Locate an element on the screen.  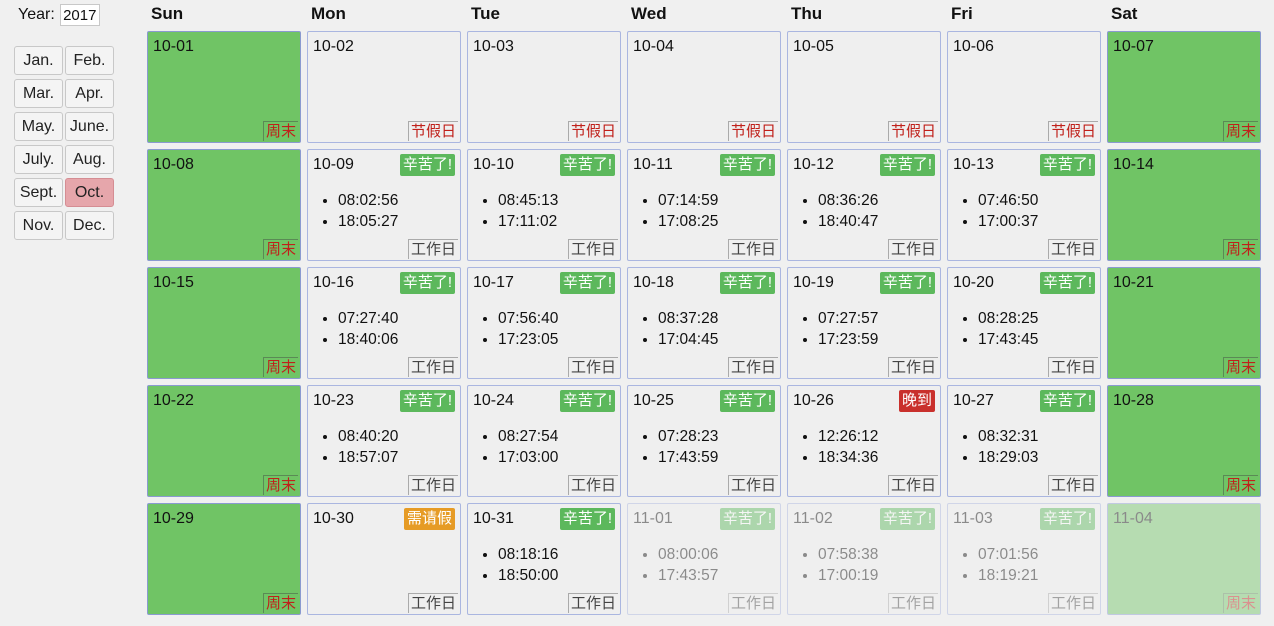
day-cell: 10-23 辛苦了!08:40:2018:57:07 工作日 is located at coordinates (384, 441).